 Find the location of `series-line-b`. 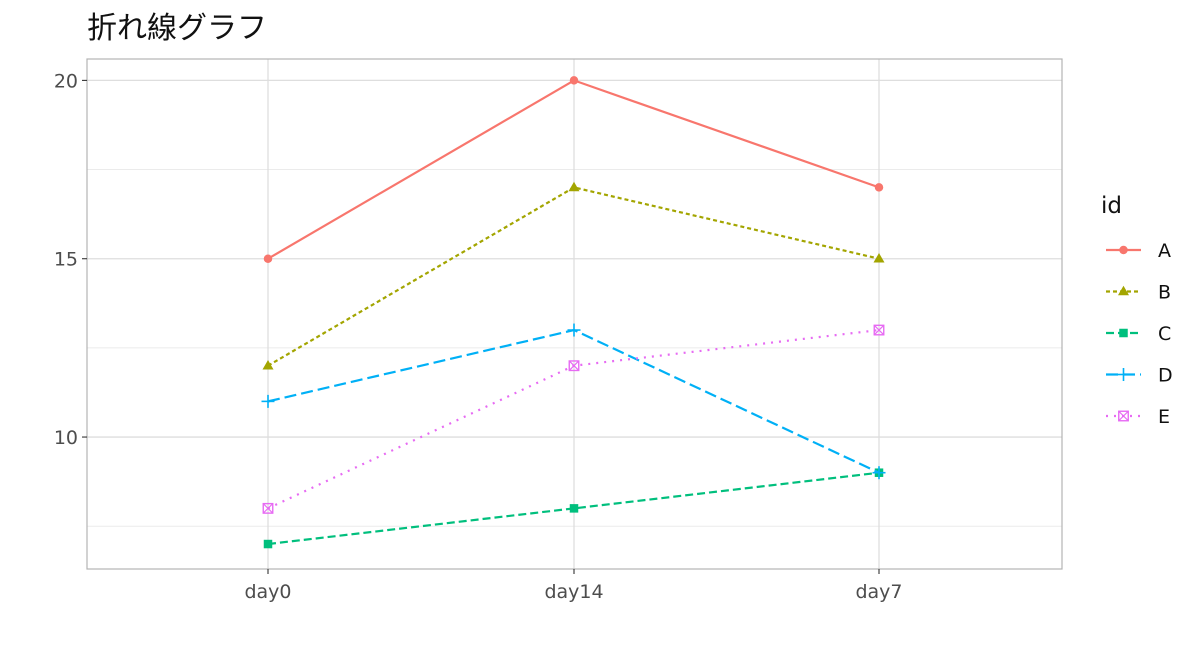

series-line-b is located at coordinates (573, 276).